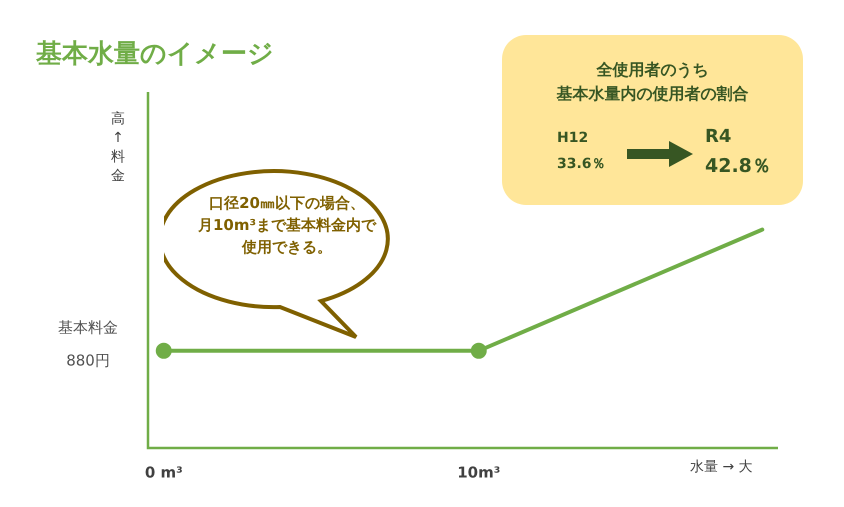 The height and width of the screenshot is (507, 844). What do you see at coordinates (118, 148) in the screenshot?
I see `y-axis-title: 高↑料金` at bounding box center [118, 148].